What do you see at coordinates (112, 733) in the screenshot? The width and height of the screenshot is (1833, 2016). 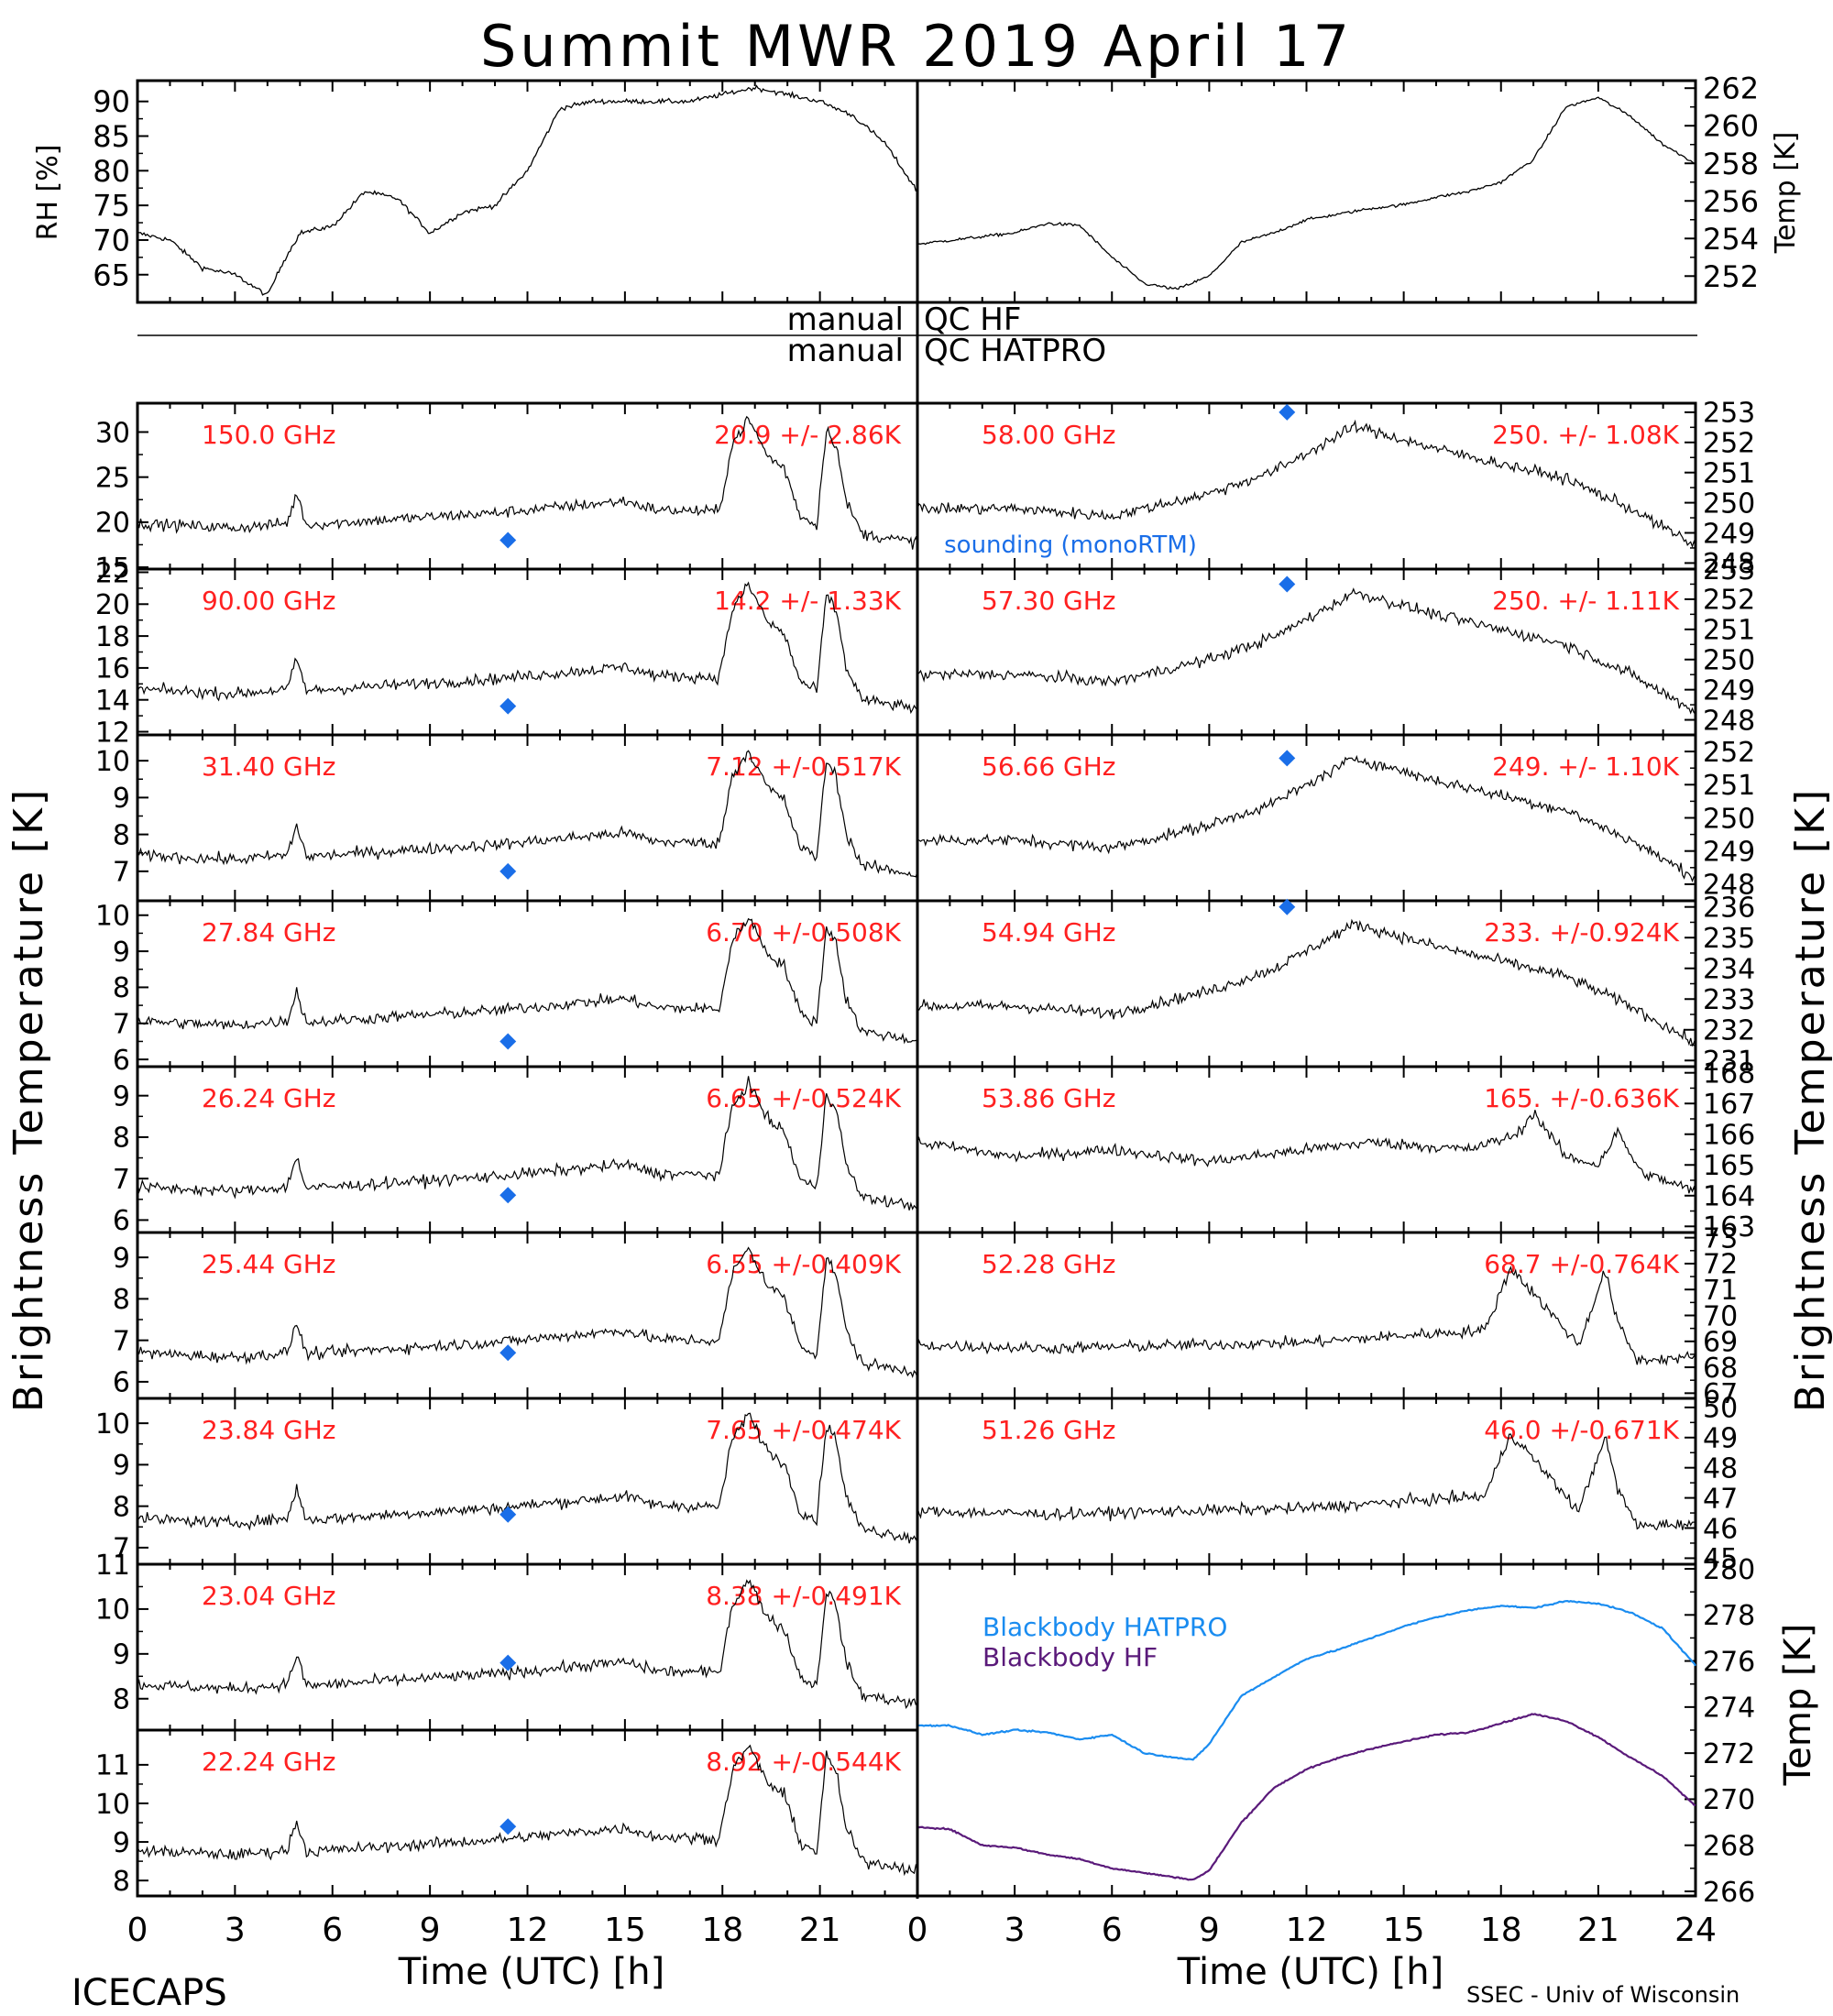 I see `y-tick-label: 12` at bounding box center [112, 733].